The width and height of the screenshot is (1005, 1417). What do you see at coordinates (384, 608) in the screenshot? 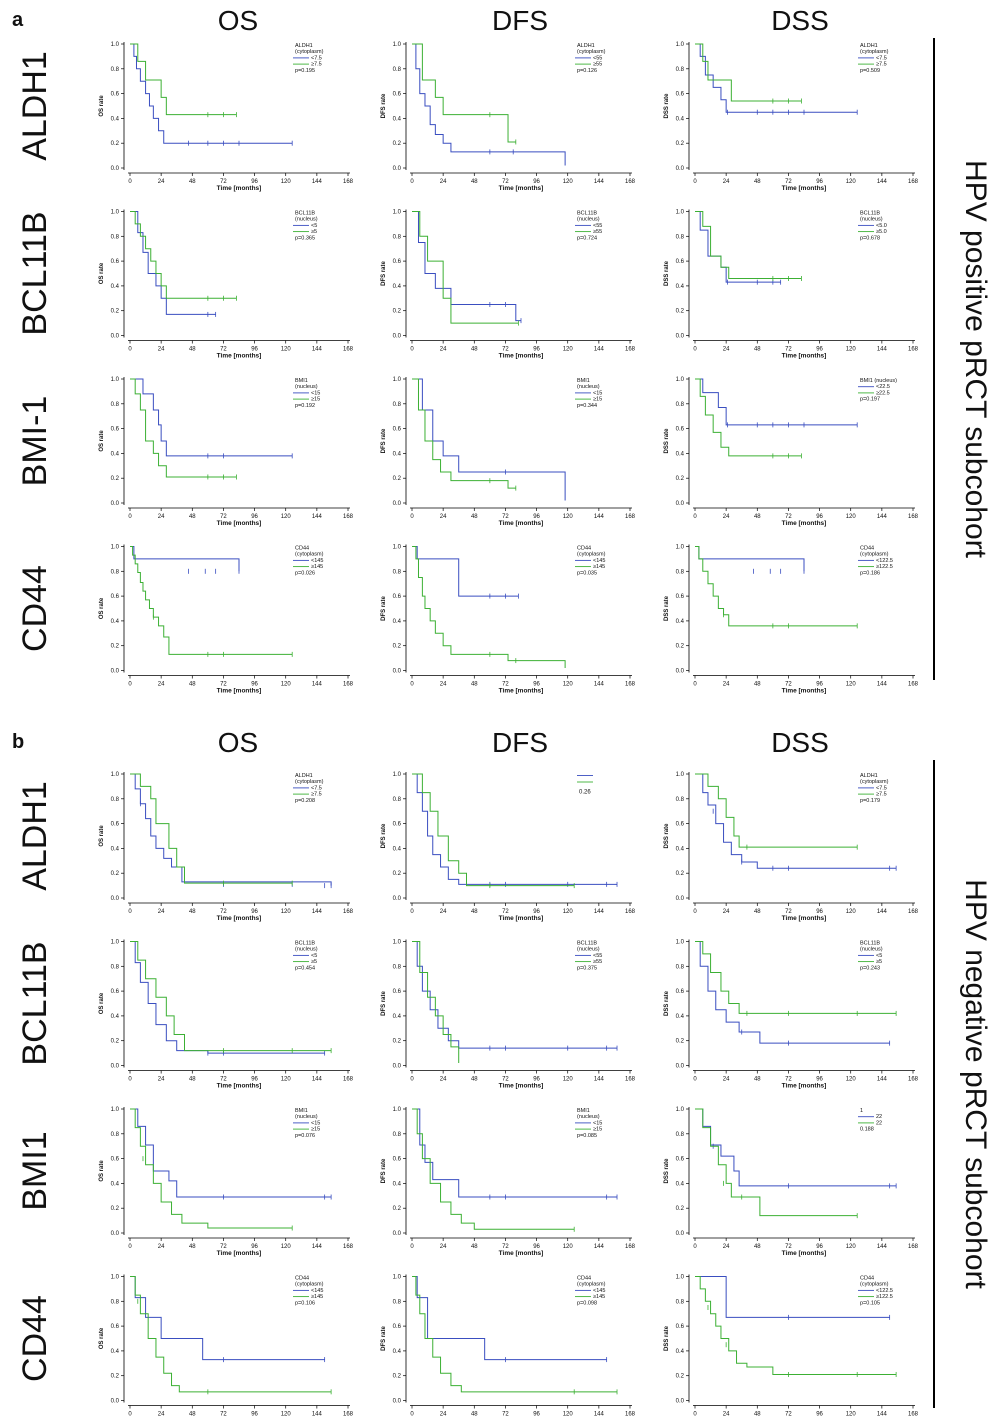
I see `y-axis-label: DFS rate` at bounding box center [384, 608].